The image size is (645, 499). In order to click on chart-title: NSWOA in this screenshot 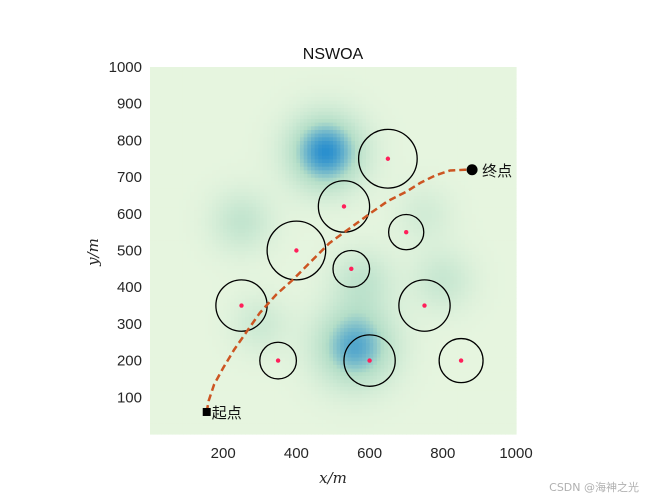, I will do `click(333, 54)`.